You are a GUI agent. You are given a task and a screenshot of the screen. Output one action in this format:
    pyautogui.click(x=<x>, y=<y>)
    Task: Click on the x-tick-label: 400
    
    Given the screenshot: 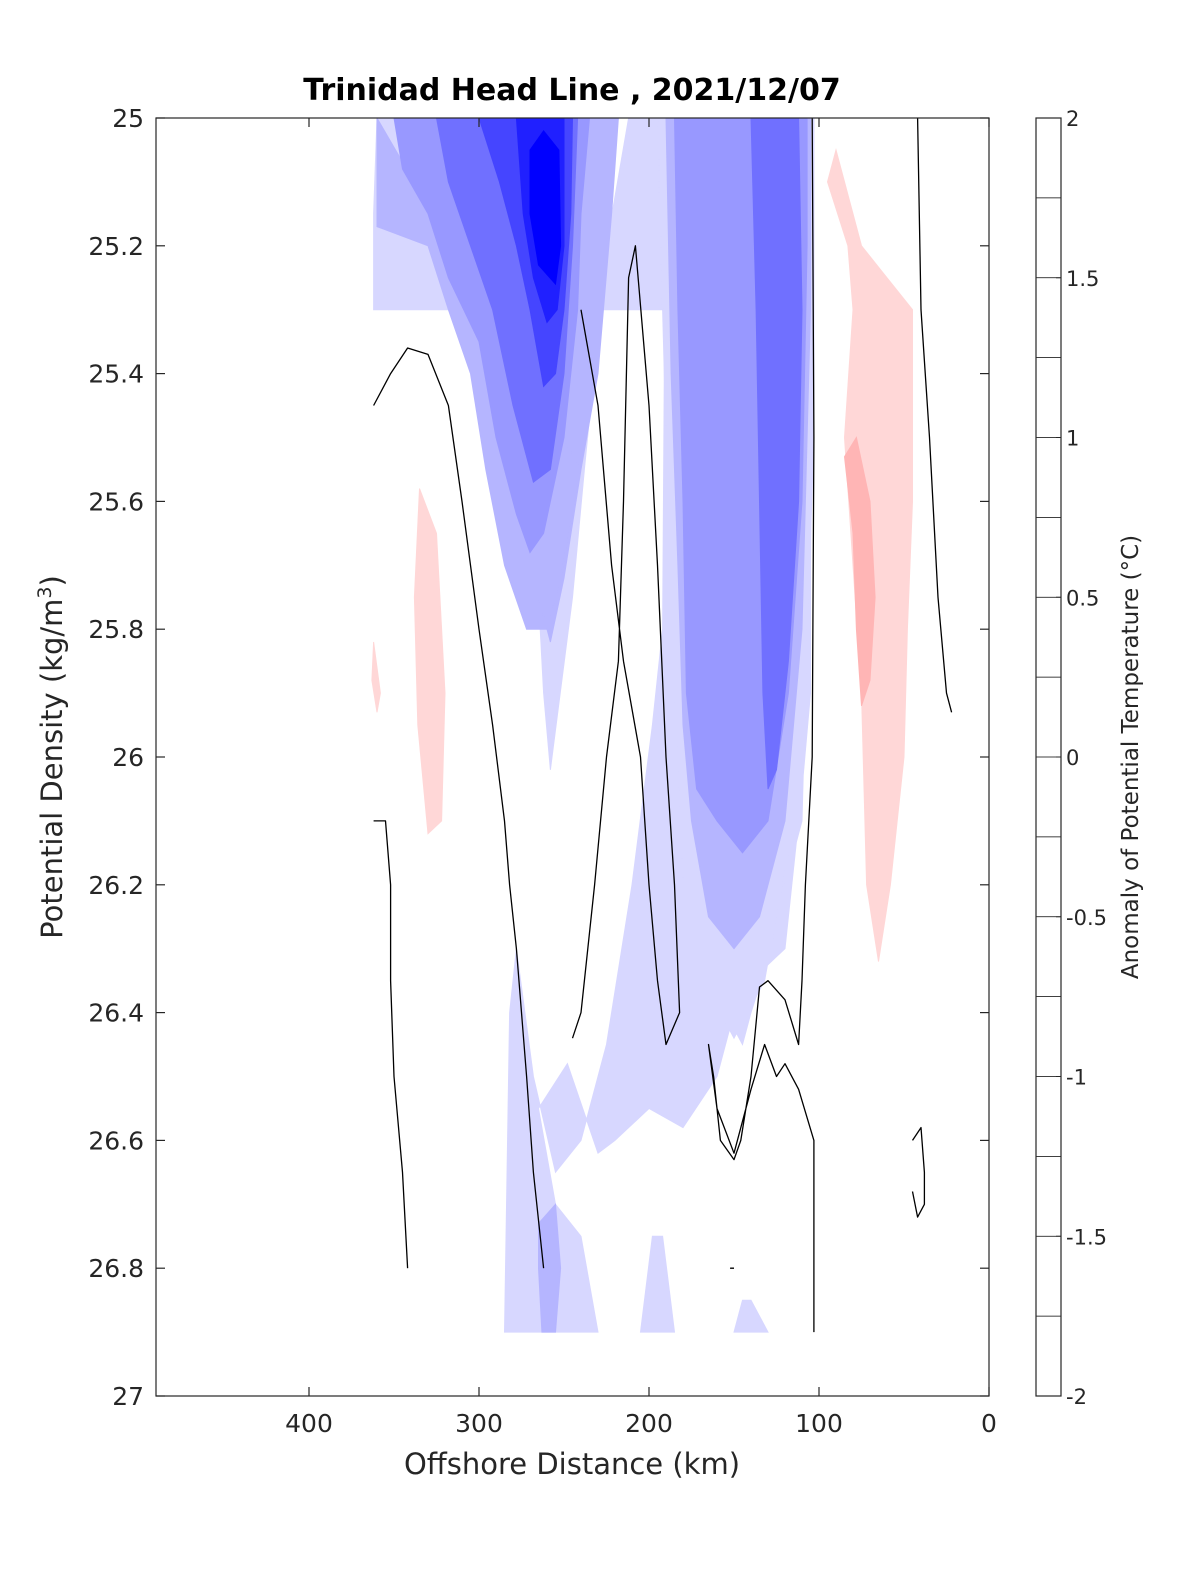 What is the action you would take?
    pyautogui.click(x=309, y=1423)
    